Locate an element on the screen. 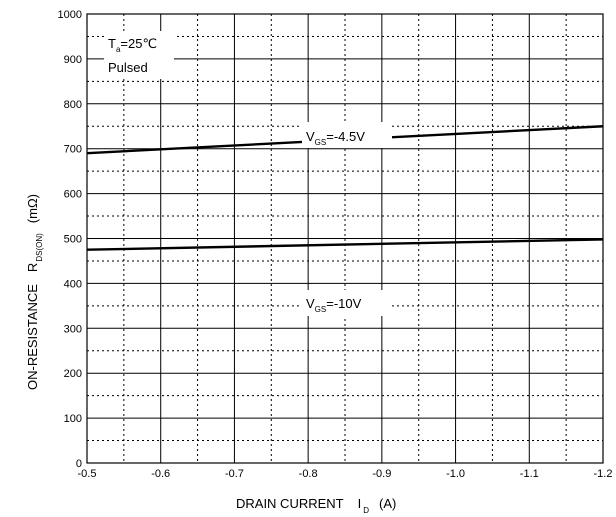 The width and height of the screenshot is (616, 517). conditions-box is located at coordinates (139, 55).